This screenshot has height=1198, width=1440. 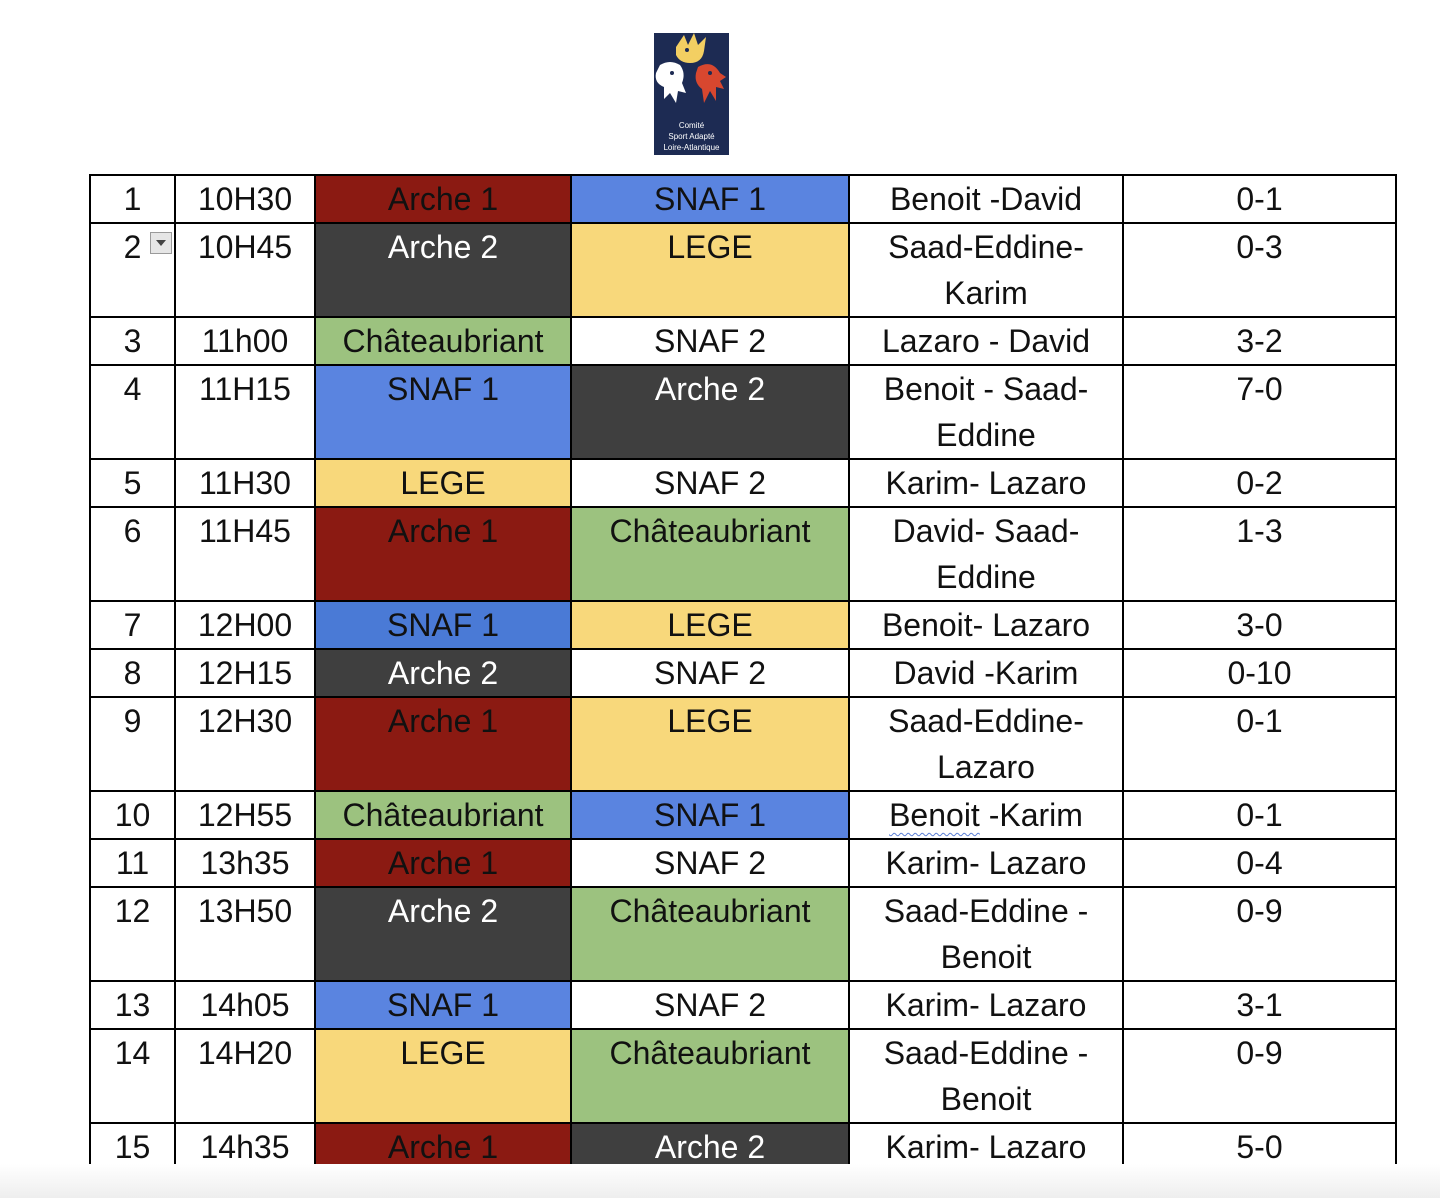 I want to click on logo-figures-icon, so click(x=690, y=68).